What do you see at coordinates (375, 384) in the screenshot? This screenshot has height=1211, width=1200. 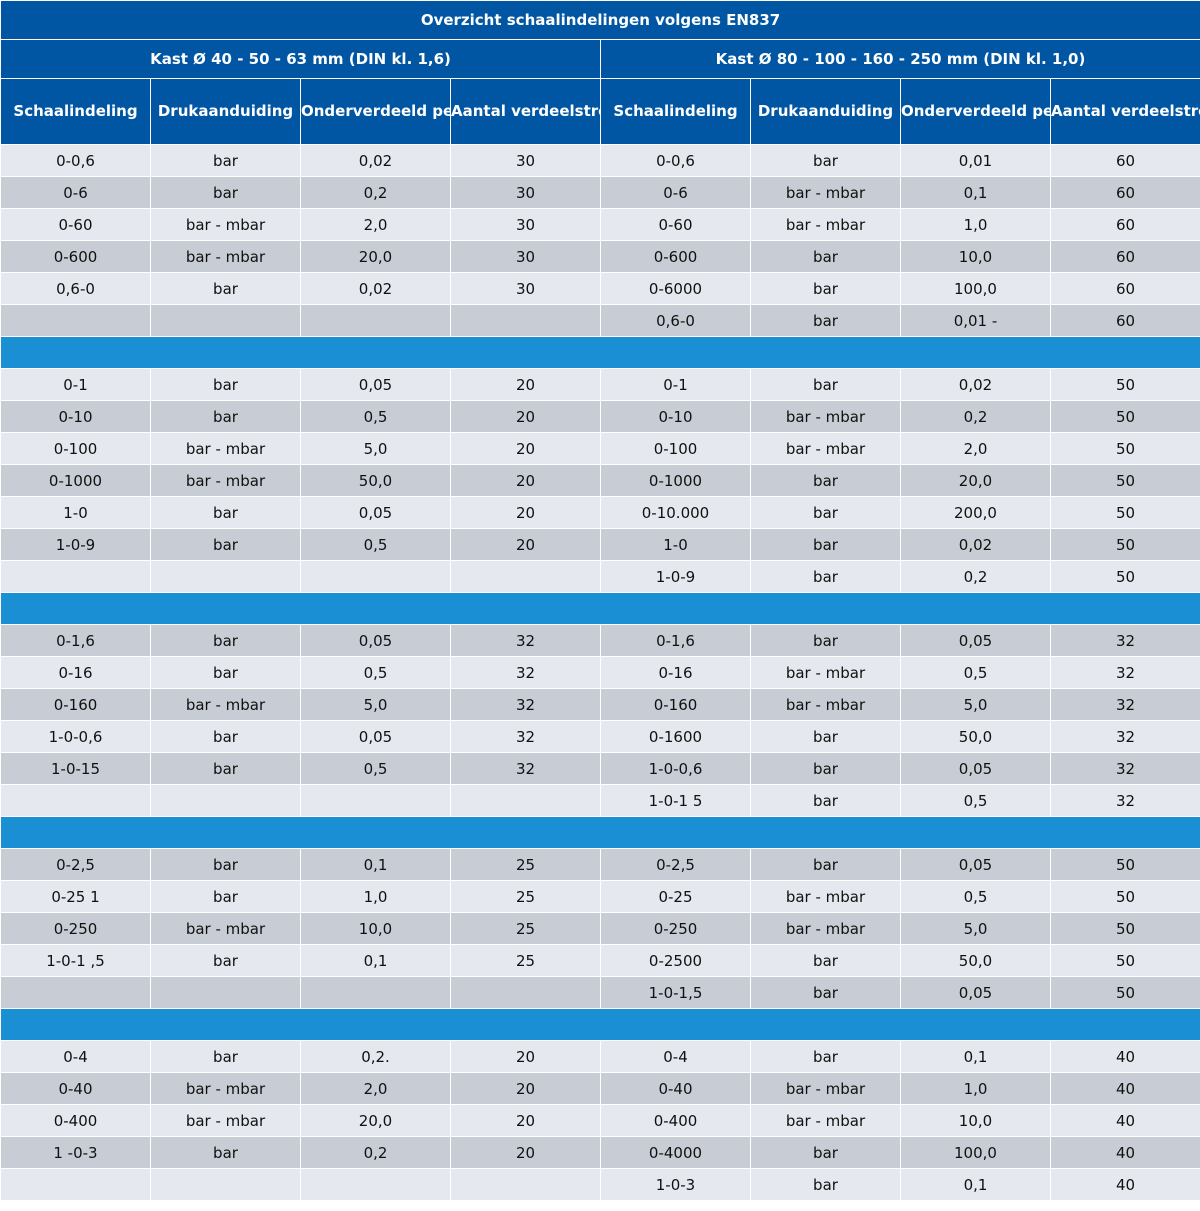 I see `small-onderverdeeld-cell: 0,05` at bounding box center [375, 384].